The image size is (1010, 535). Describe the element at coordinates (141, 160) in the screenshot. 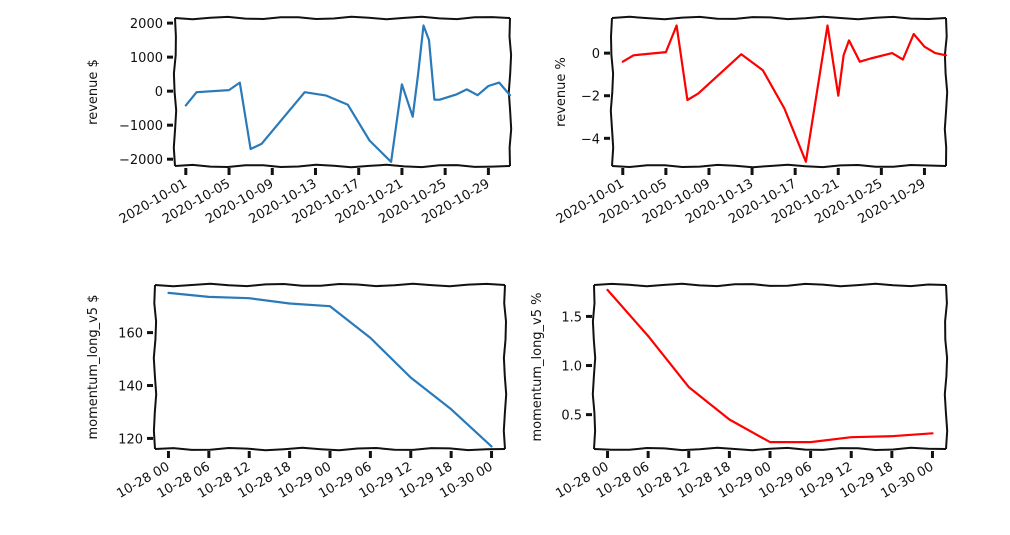

I see `y-tick-label: −2000` at that location.